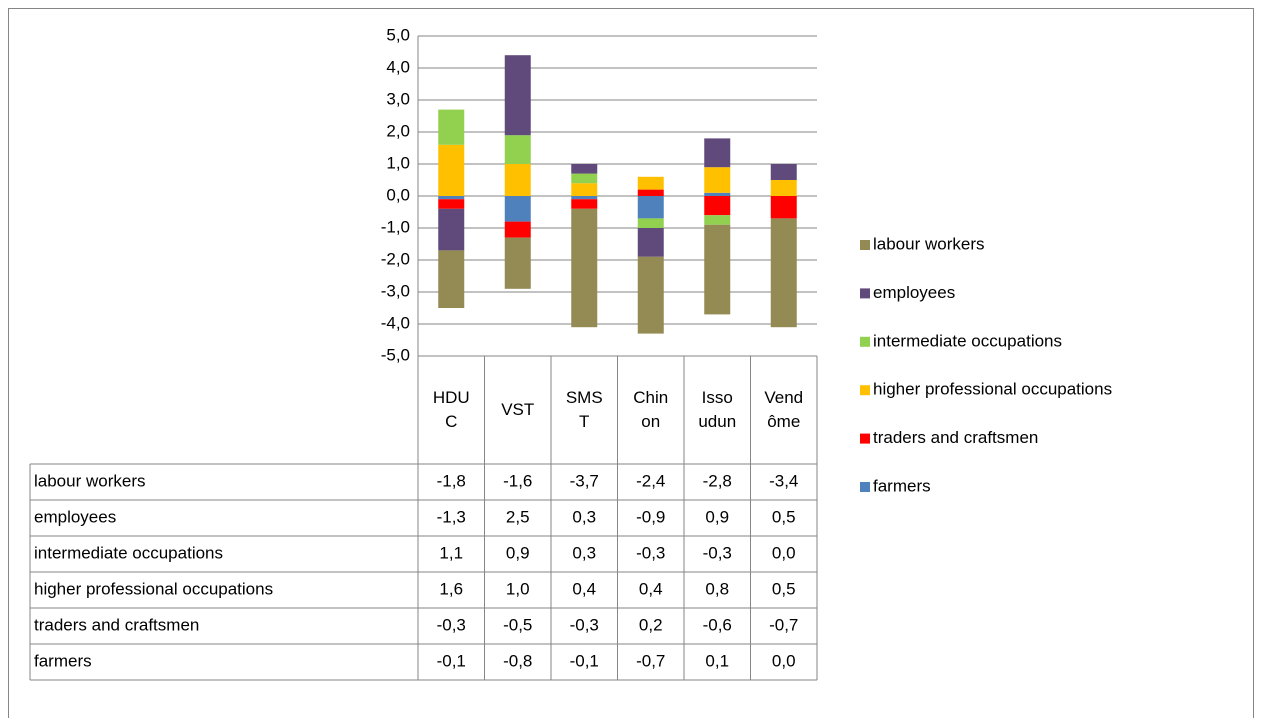 The image size is (1263, 718). I want to click on table-value: -0,9, so click(650, 516).